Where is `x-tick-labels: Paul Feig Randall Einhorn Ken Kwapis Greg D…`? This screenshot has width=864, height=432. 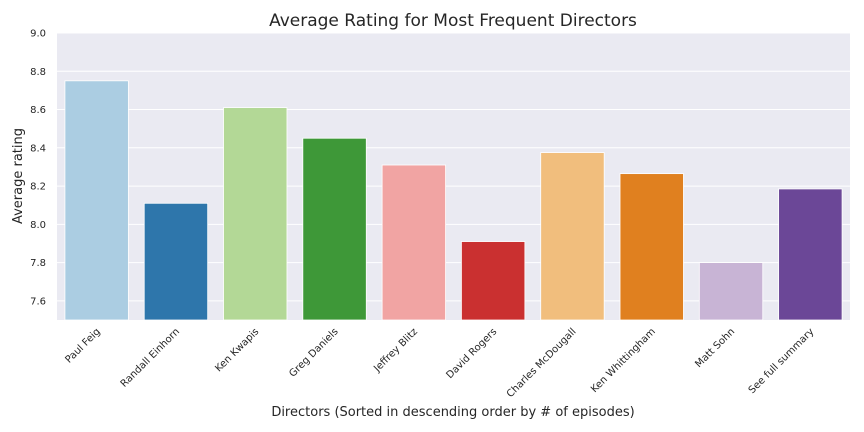
x-tick-labels: Paul Feig Randall Einhorn Ken Kwapis Greg D… is located at coordinates (440, 363).